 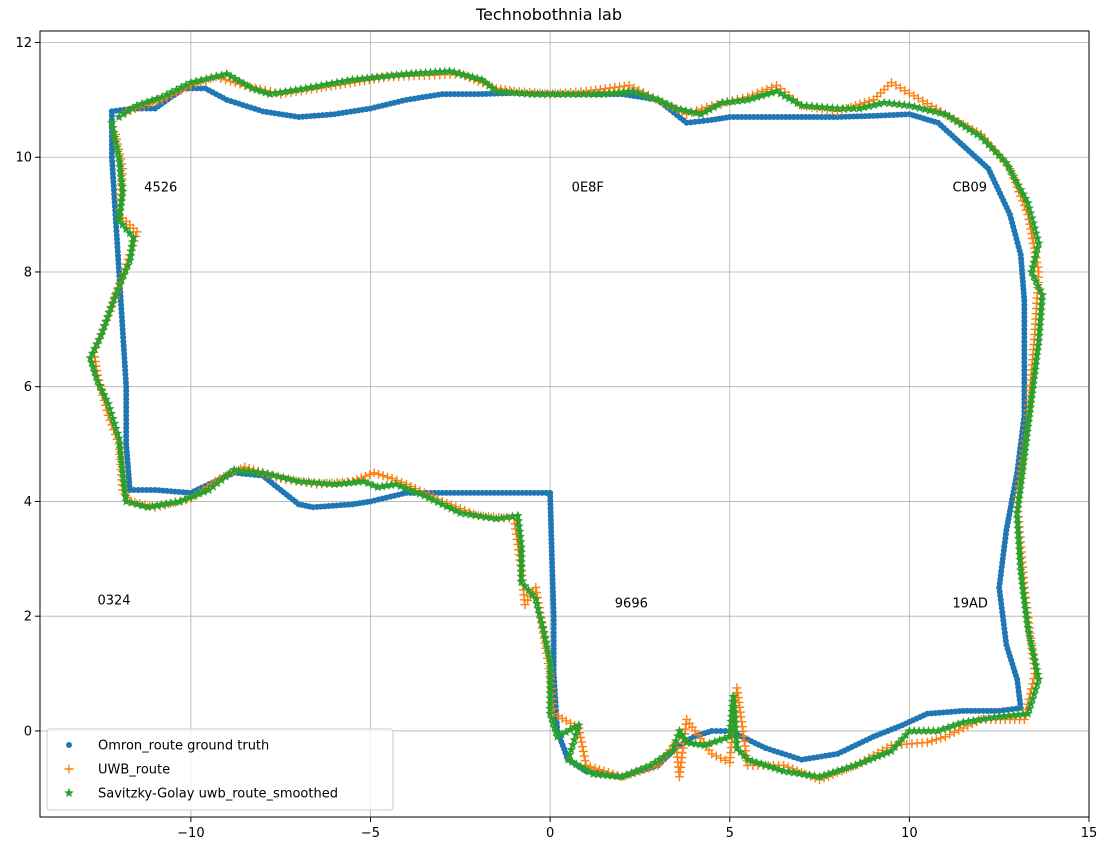 What do you see at coordinates (113, 601) in the screenshot?
I see `anchor-label: 0324` at bounding box center [113, 601].